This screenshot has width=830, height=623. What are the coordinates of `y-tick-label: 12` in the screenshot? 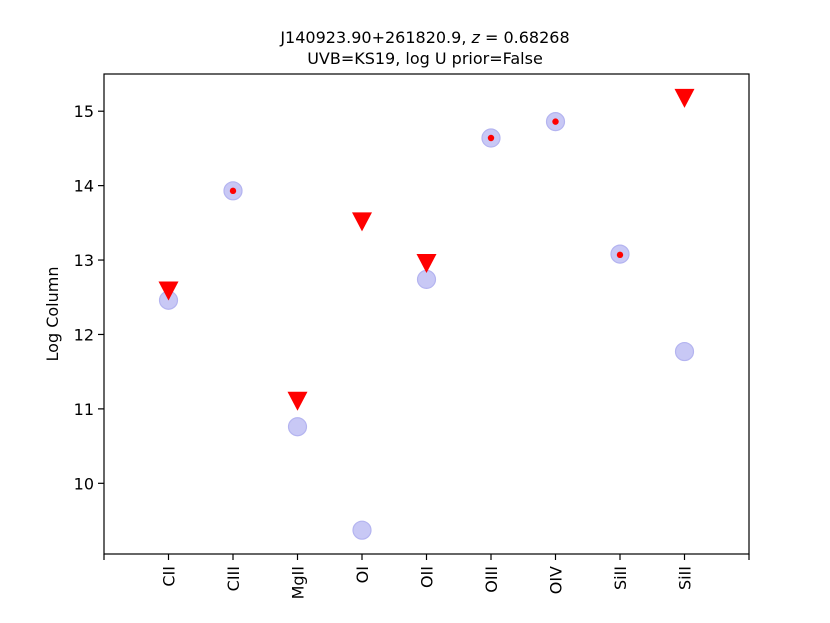 It's located at (84, 334).